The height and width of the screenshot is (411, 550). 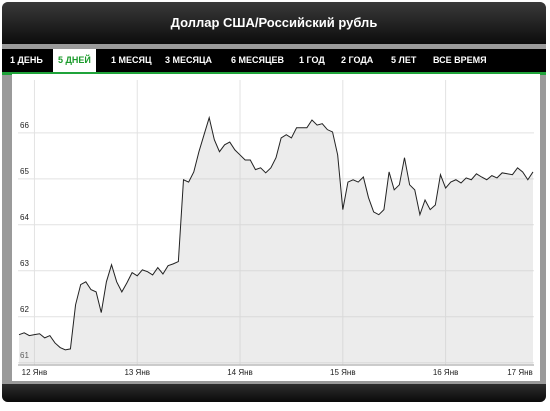 I want to click on y-tick-label: 64, so click(x=24, y=217).